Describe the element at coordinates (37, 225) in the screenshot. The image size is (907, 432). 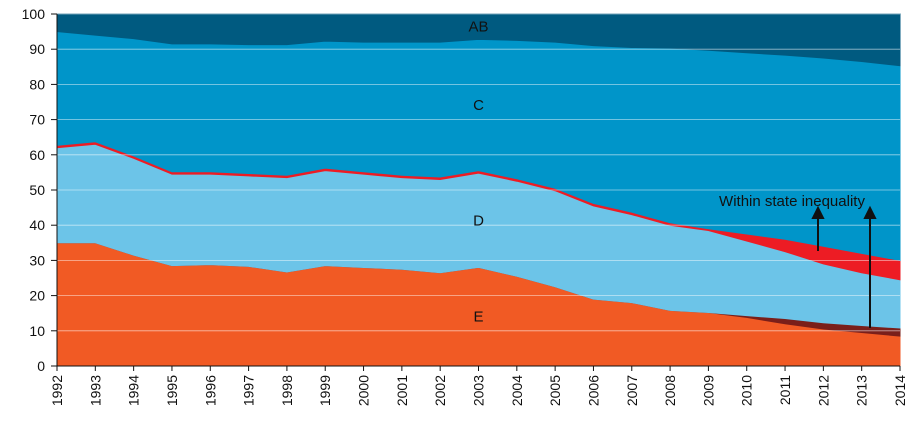
I see `y-tick-label: 40` at that location.